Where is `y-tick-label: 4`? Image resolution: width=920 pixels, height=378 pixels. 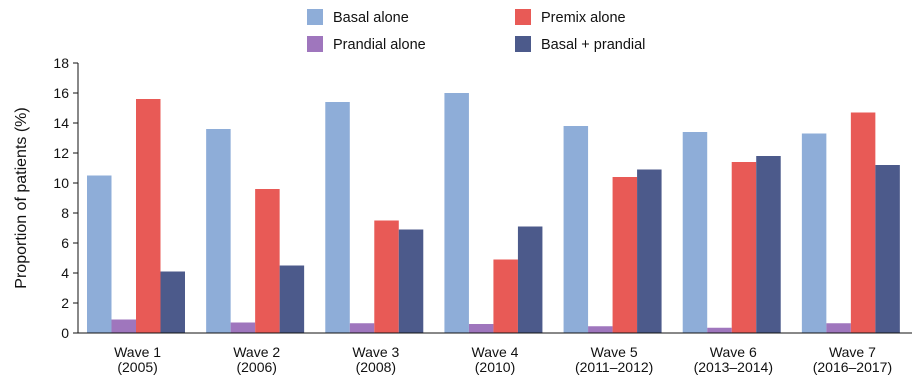
y-tick-label: 4 is located at coordinates (65, 273).